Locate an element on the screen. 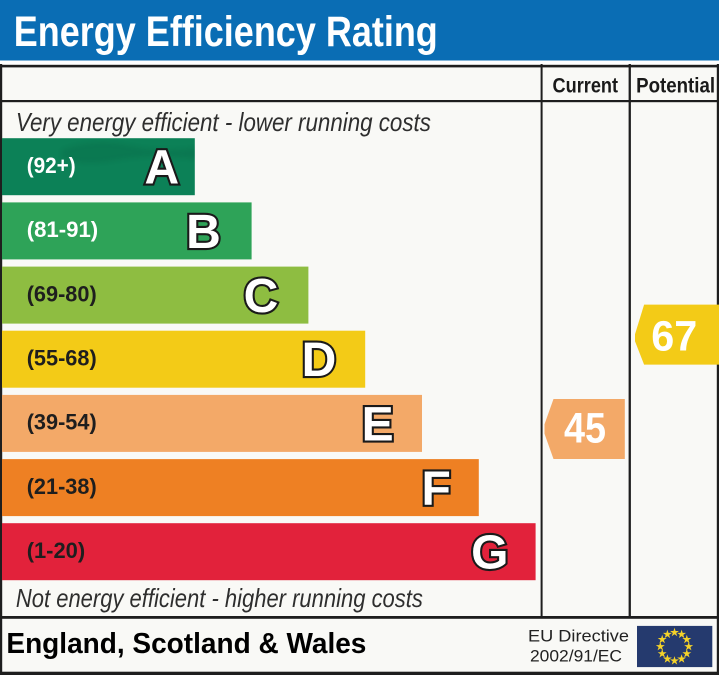  svg-text: Energy Efficiency Rating is located at coordinates (226, 32).